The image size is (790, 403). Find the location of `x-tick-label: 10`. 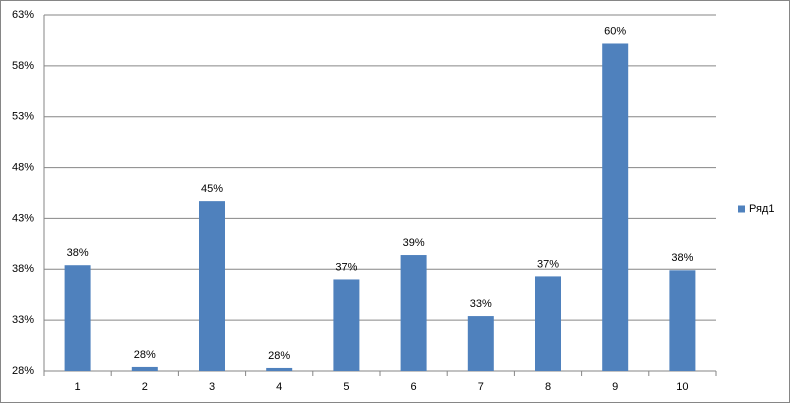

x-tick-label: 10 is located at coordinates (682, 387).